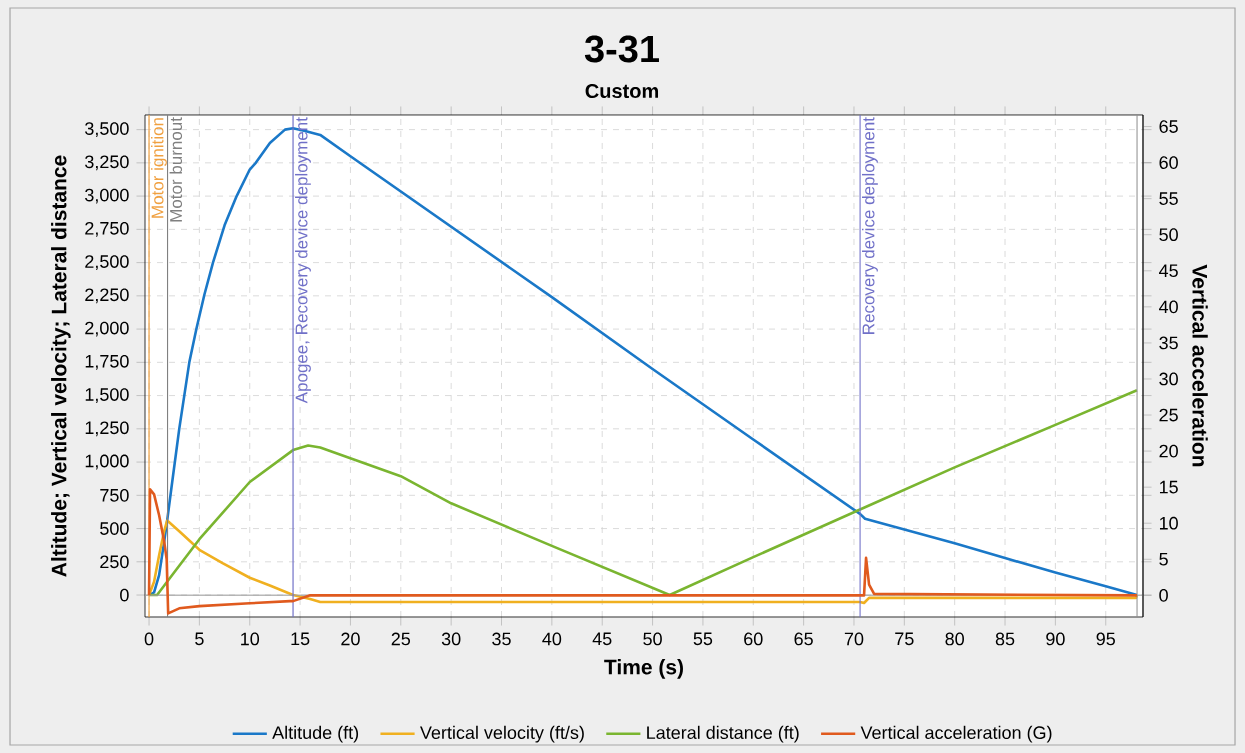 The height and width of the screenshot is (753, 1245). What do you see at coordinates (703, 639) in the screenshot?
I see `x-tick-label: 55` at bounding box center [703, 639].